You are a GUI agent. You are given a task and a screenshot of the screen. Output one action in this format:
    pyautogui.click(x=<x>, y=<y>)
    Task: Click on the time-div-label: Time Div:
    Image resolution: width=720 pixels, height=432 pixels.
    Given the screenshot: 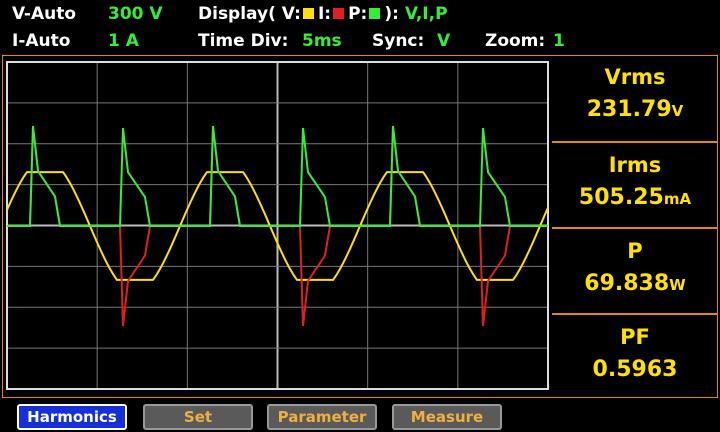 What is the action you would take?
    pyautogui.click(x=243, y=41)
    